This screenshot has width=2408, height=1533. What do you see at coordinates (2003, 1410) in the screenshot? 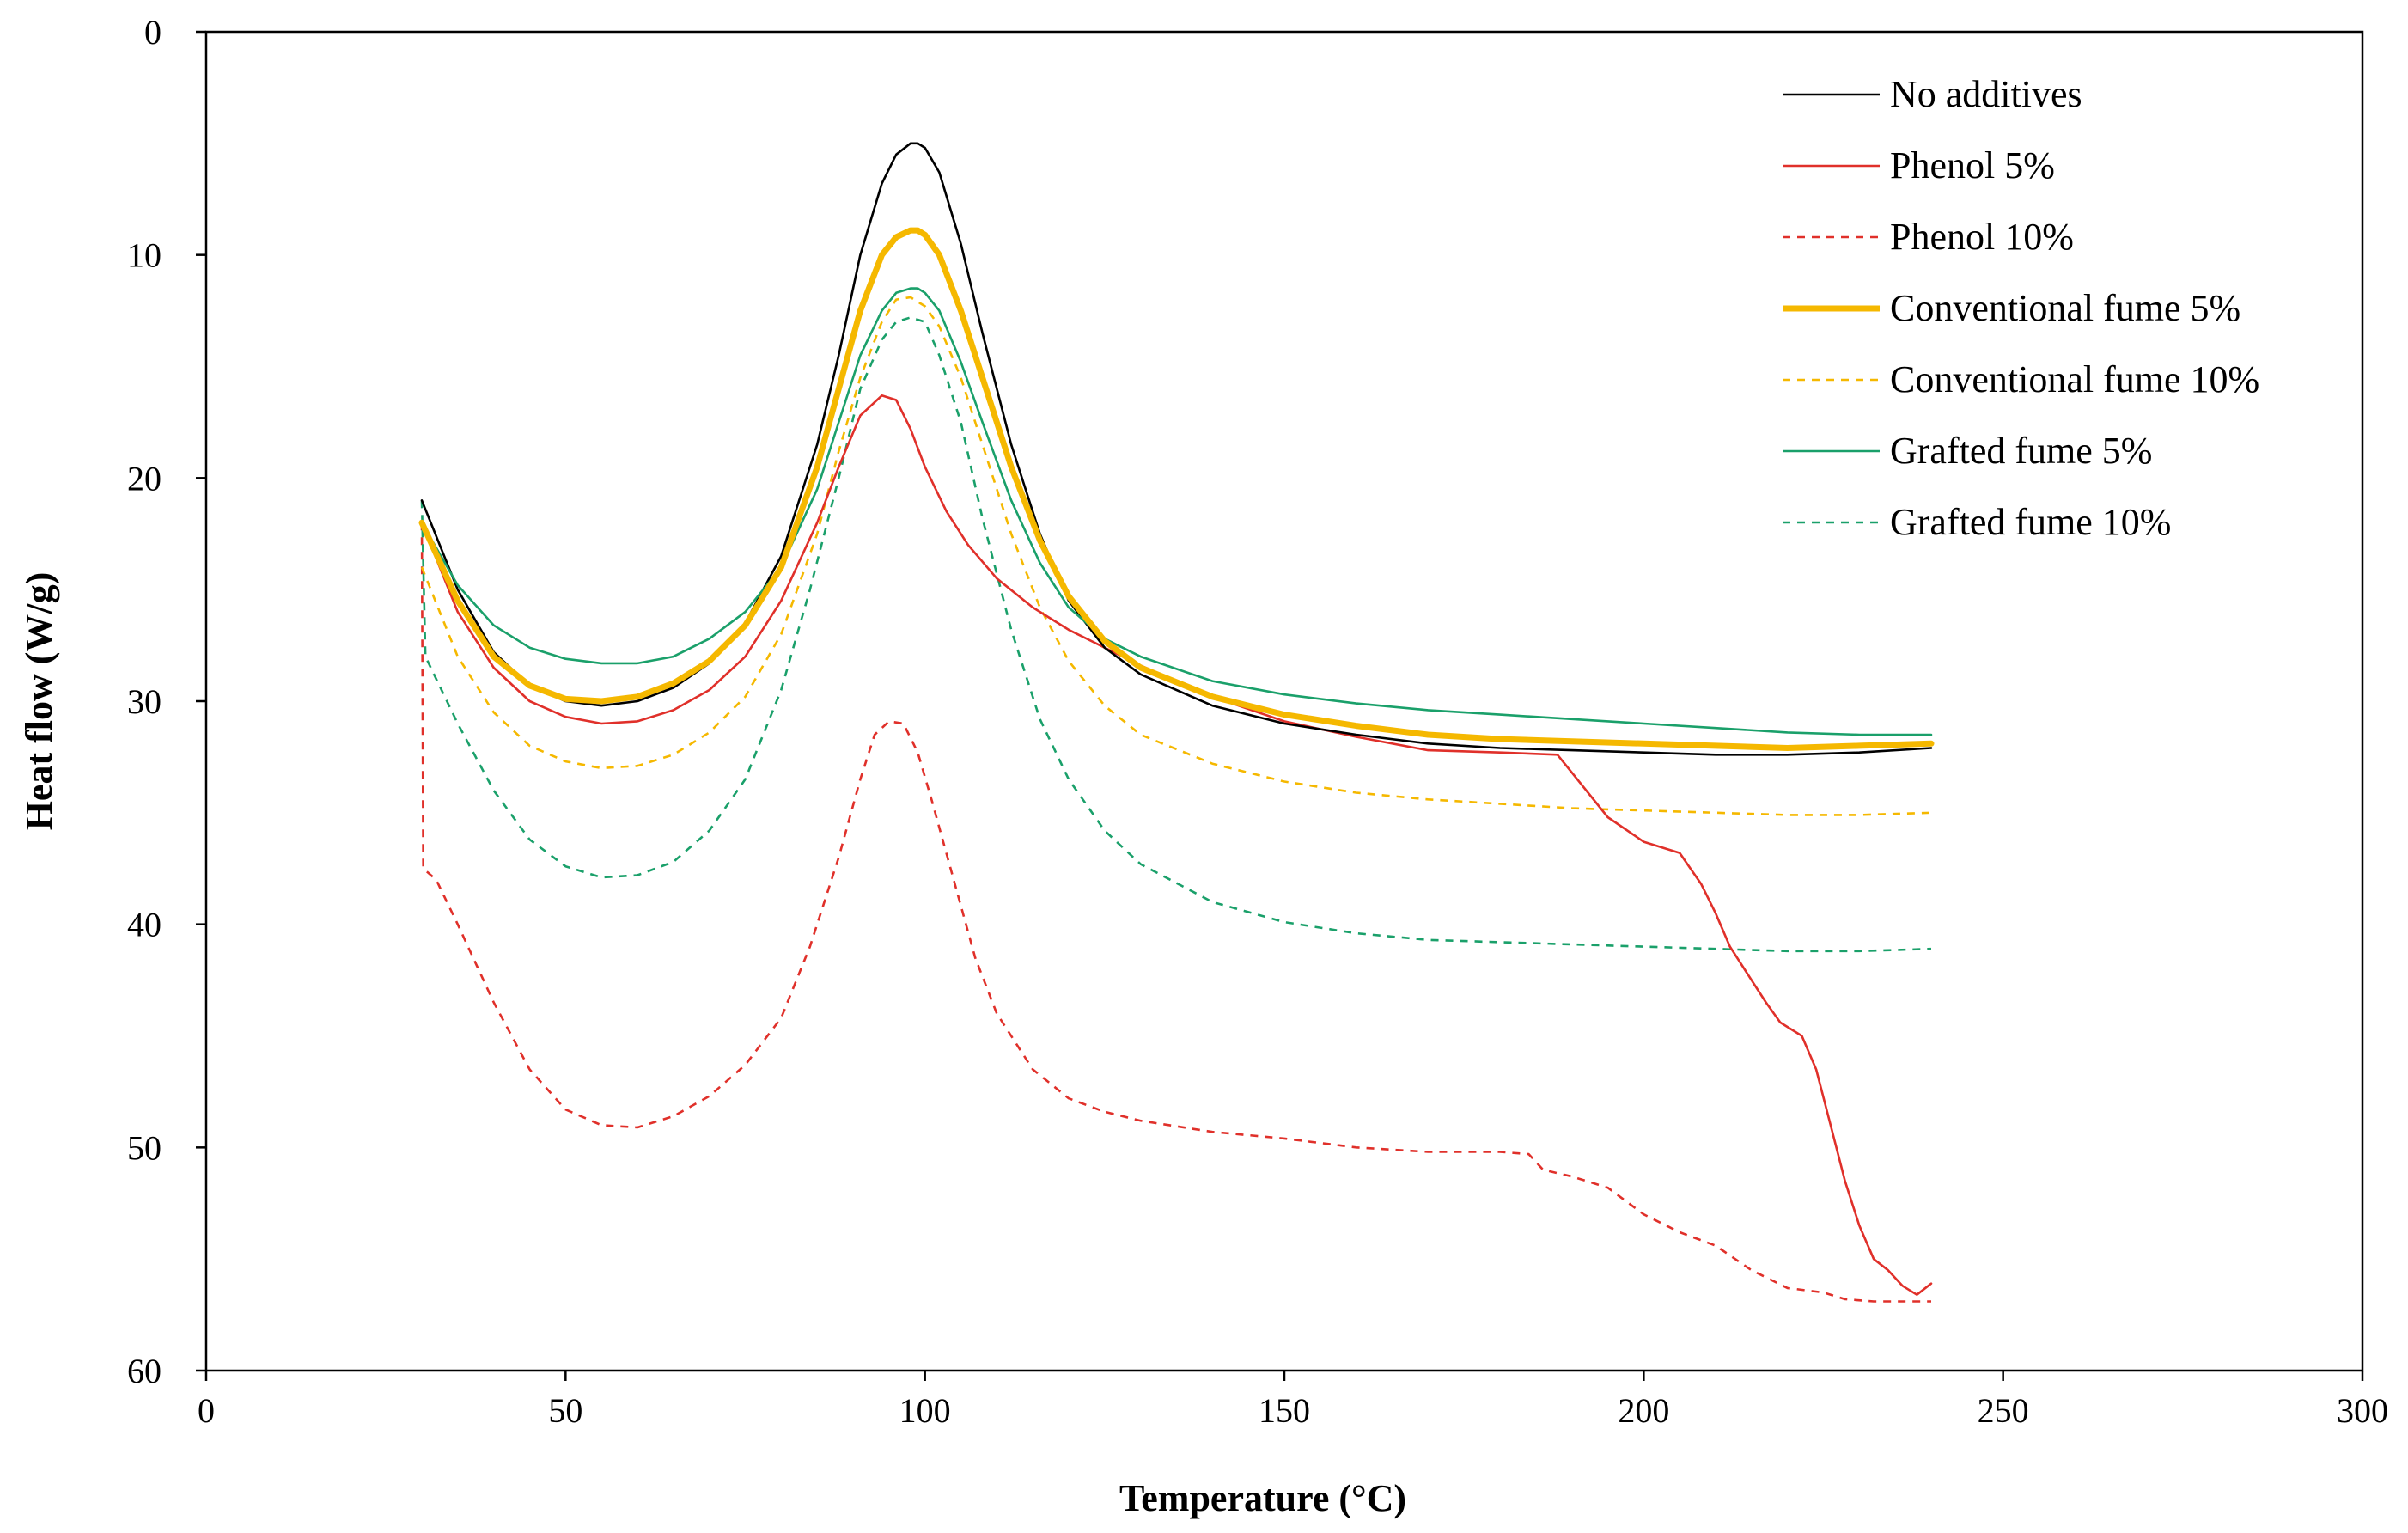
I see `x-tick-label: 250` at bounding box center [2003, 1410].